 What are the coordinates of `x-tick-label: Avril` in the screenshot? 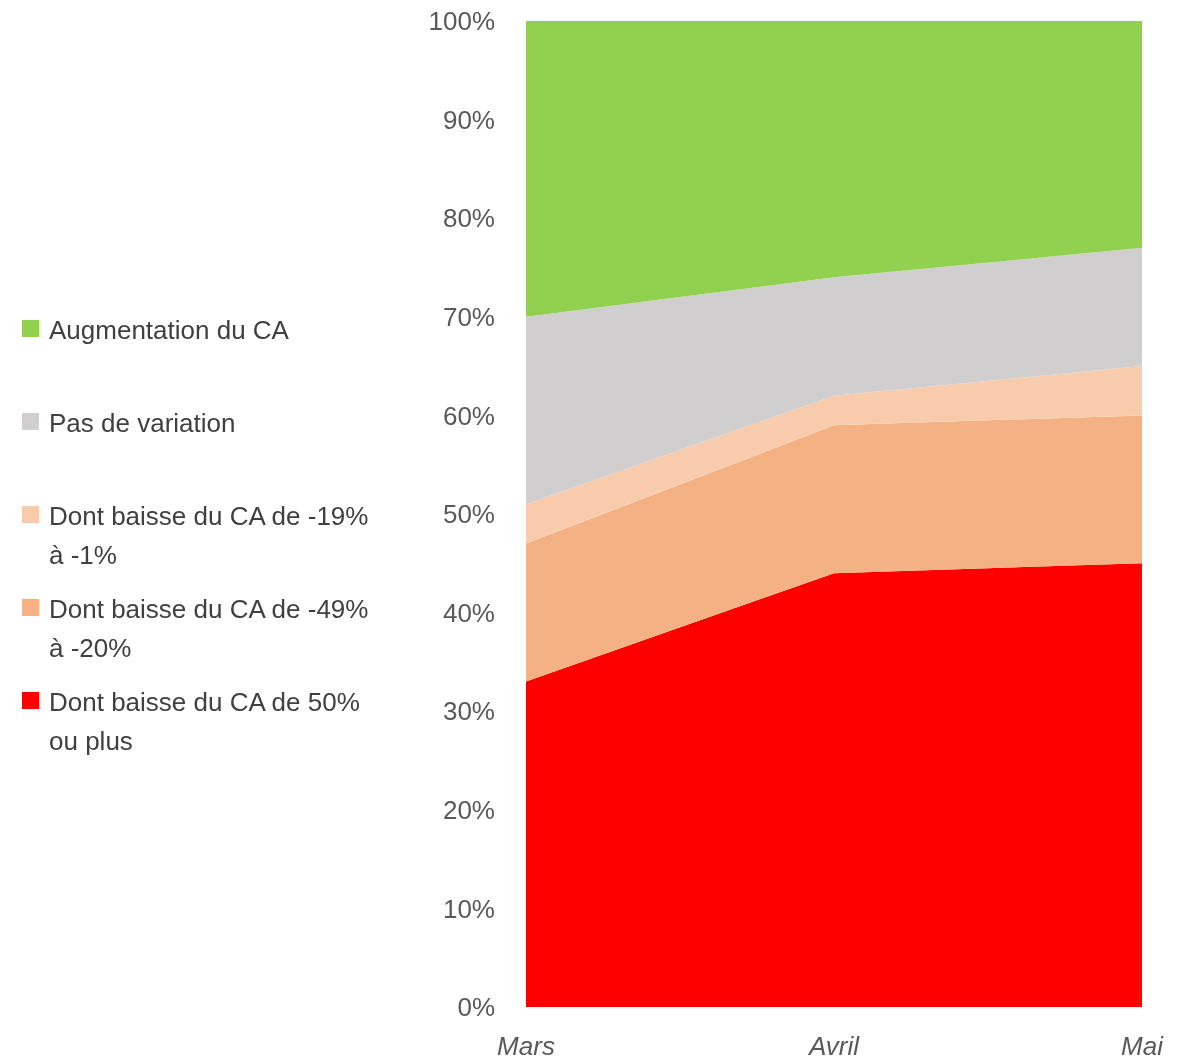 It's located at (833, 1046).